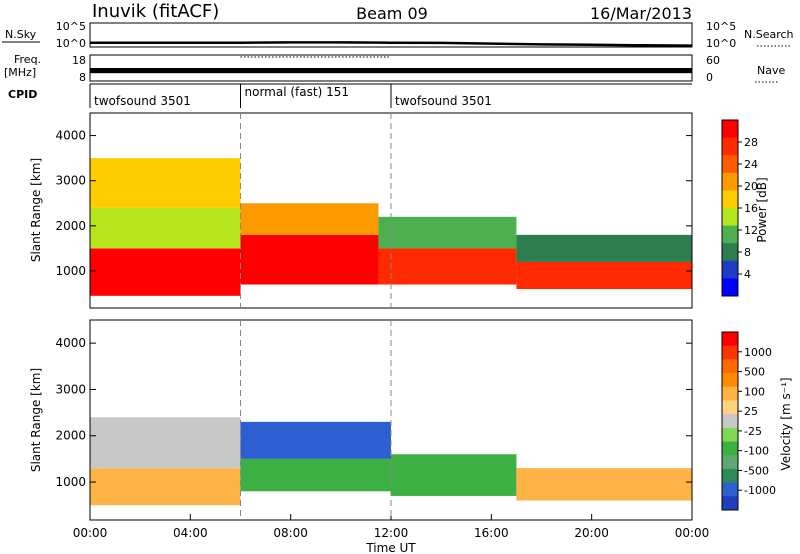  What do you see at coordinates (739, 208) in the screenshot?
I see `power-colorbar: 28 24 20 16 12 8 4` at bounding box center [739, 208].